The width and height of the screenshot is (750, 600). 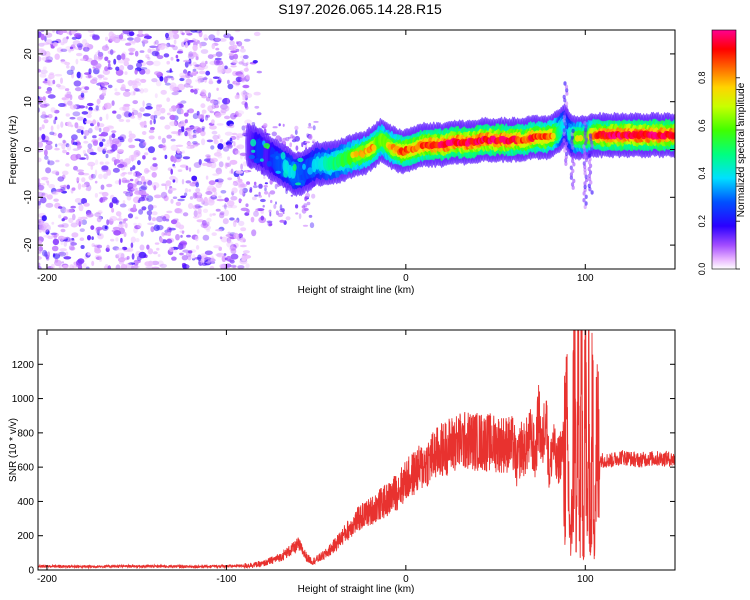 I want to click on colorbar-ticks: 0.0 0.2 0.4 0.6 0.8, so click(x=718, y=173).